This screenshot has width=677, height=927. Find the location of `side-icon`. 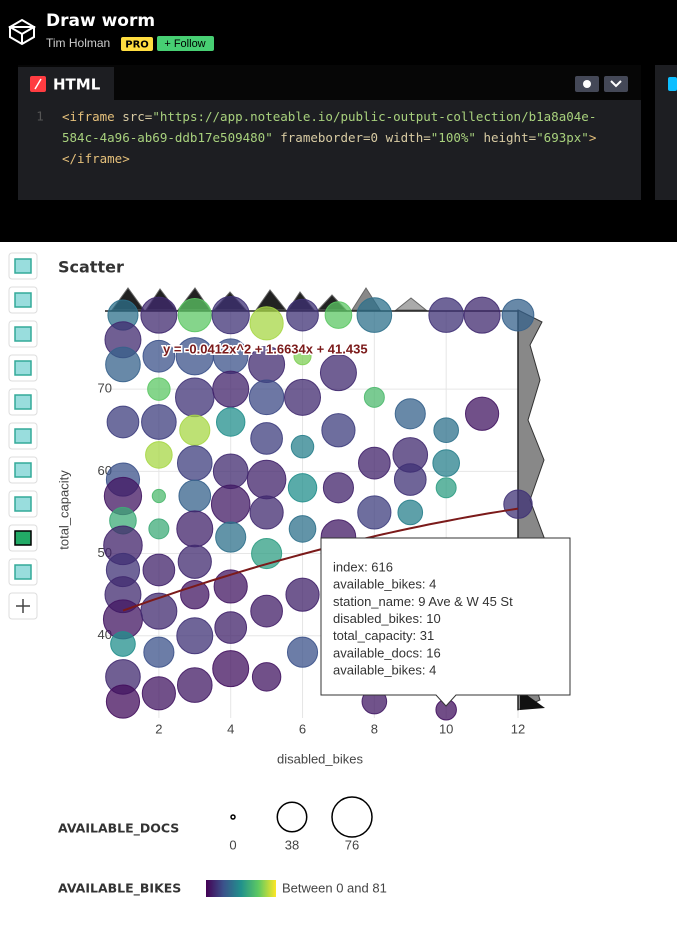

side-icon is located at coordinates (672, 84).